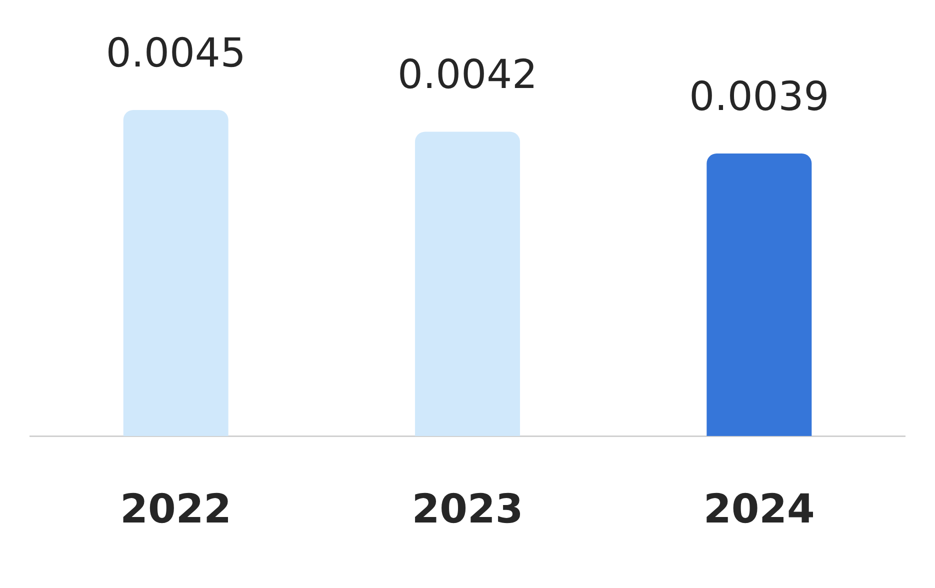 The height and width of the screenshot is (588, 935). Describe the element at coordinates (468, 509) in the screenshot. I see `x-tick-label: 2023` at that location.